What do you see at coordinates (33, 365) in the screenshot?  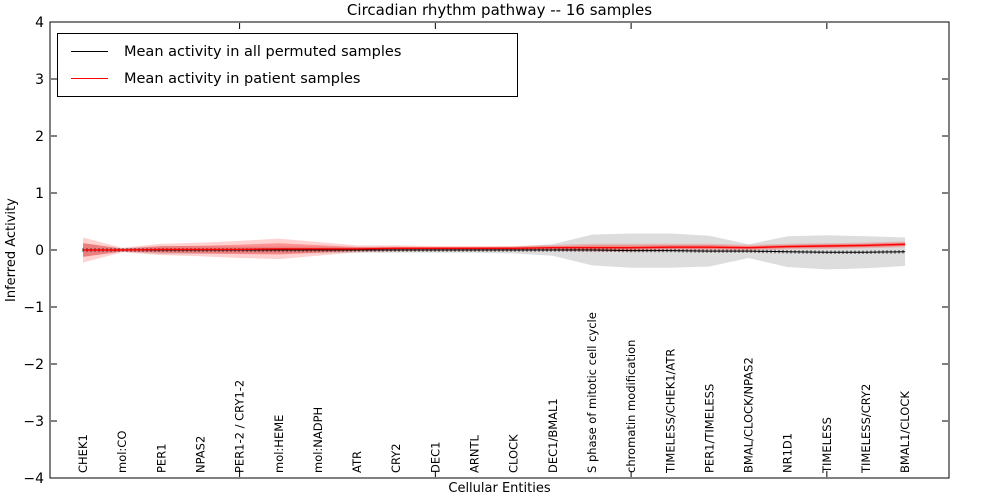 I see `y-tick-label: −2` at bounding box center [33, 365].